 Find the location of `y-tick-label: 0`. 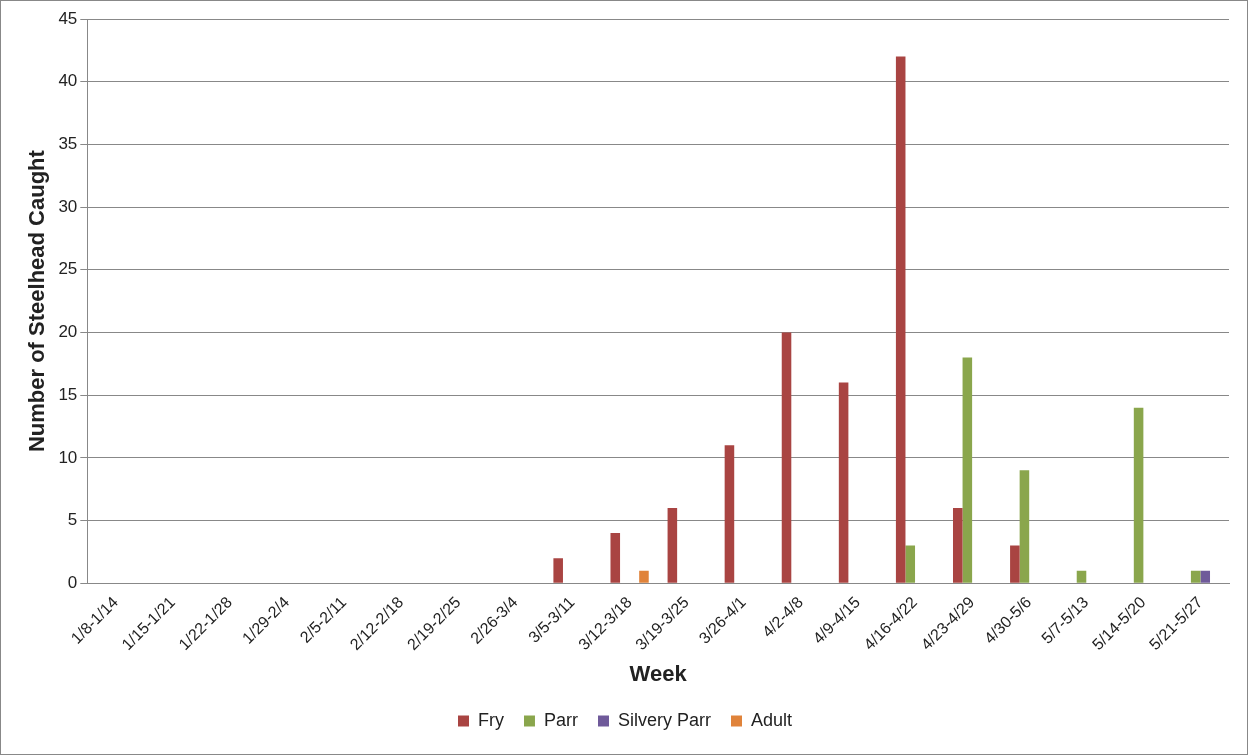

y-tick-label: 0 is located at coordinates (72, 582).